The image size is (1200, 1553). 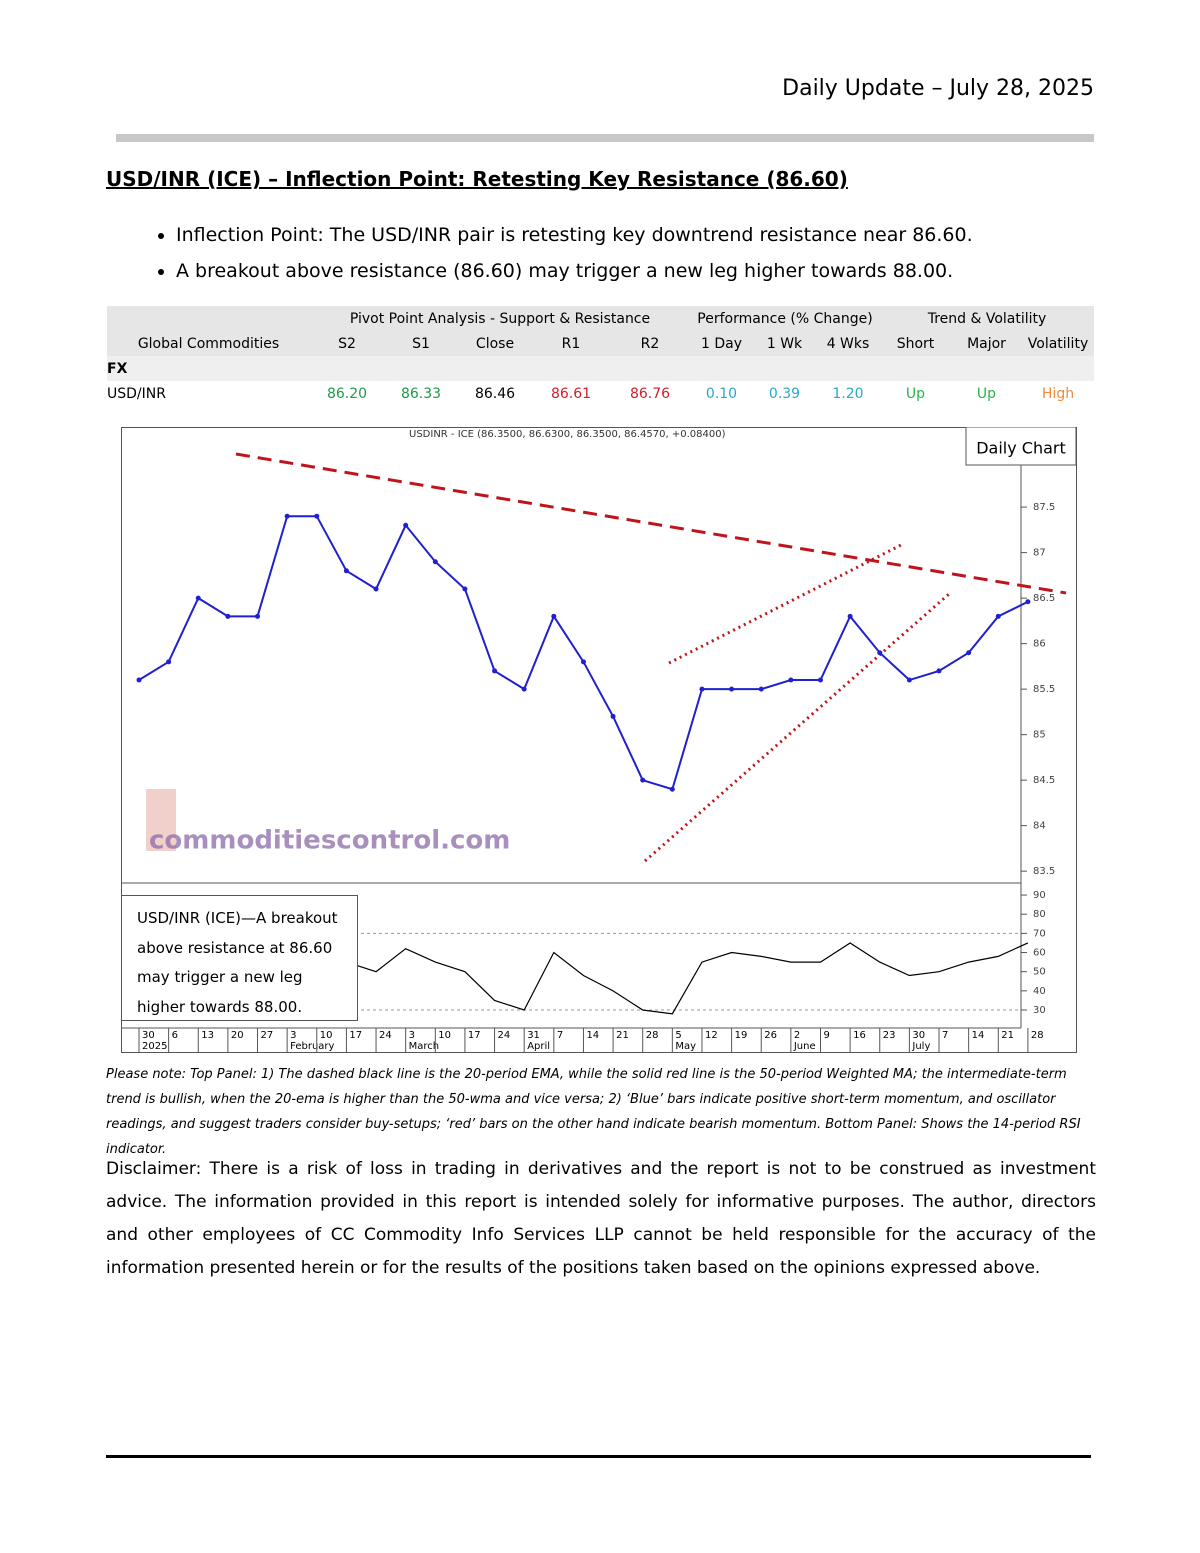 What do you see at coordinates (986, 343) in the screenshot?
I see `column-header: Major` at bounding box center [986, 343].